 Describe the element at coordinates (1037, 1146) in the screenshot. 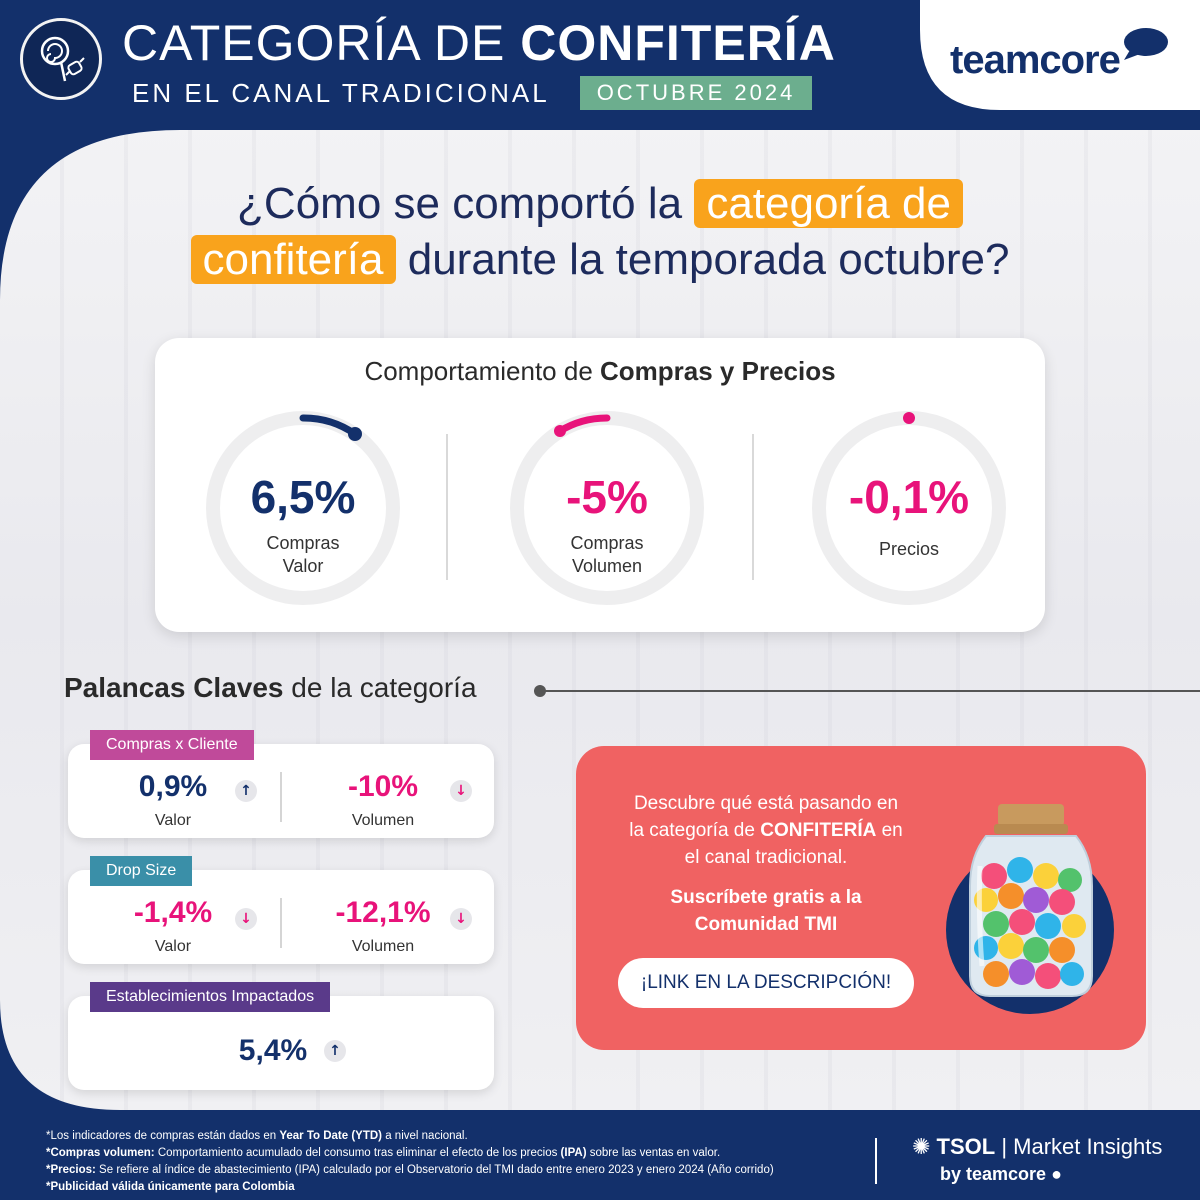

I see `footer-brand: ✺ TSOL | Market Insights` at that location.